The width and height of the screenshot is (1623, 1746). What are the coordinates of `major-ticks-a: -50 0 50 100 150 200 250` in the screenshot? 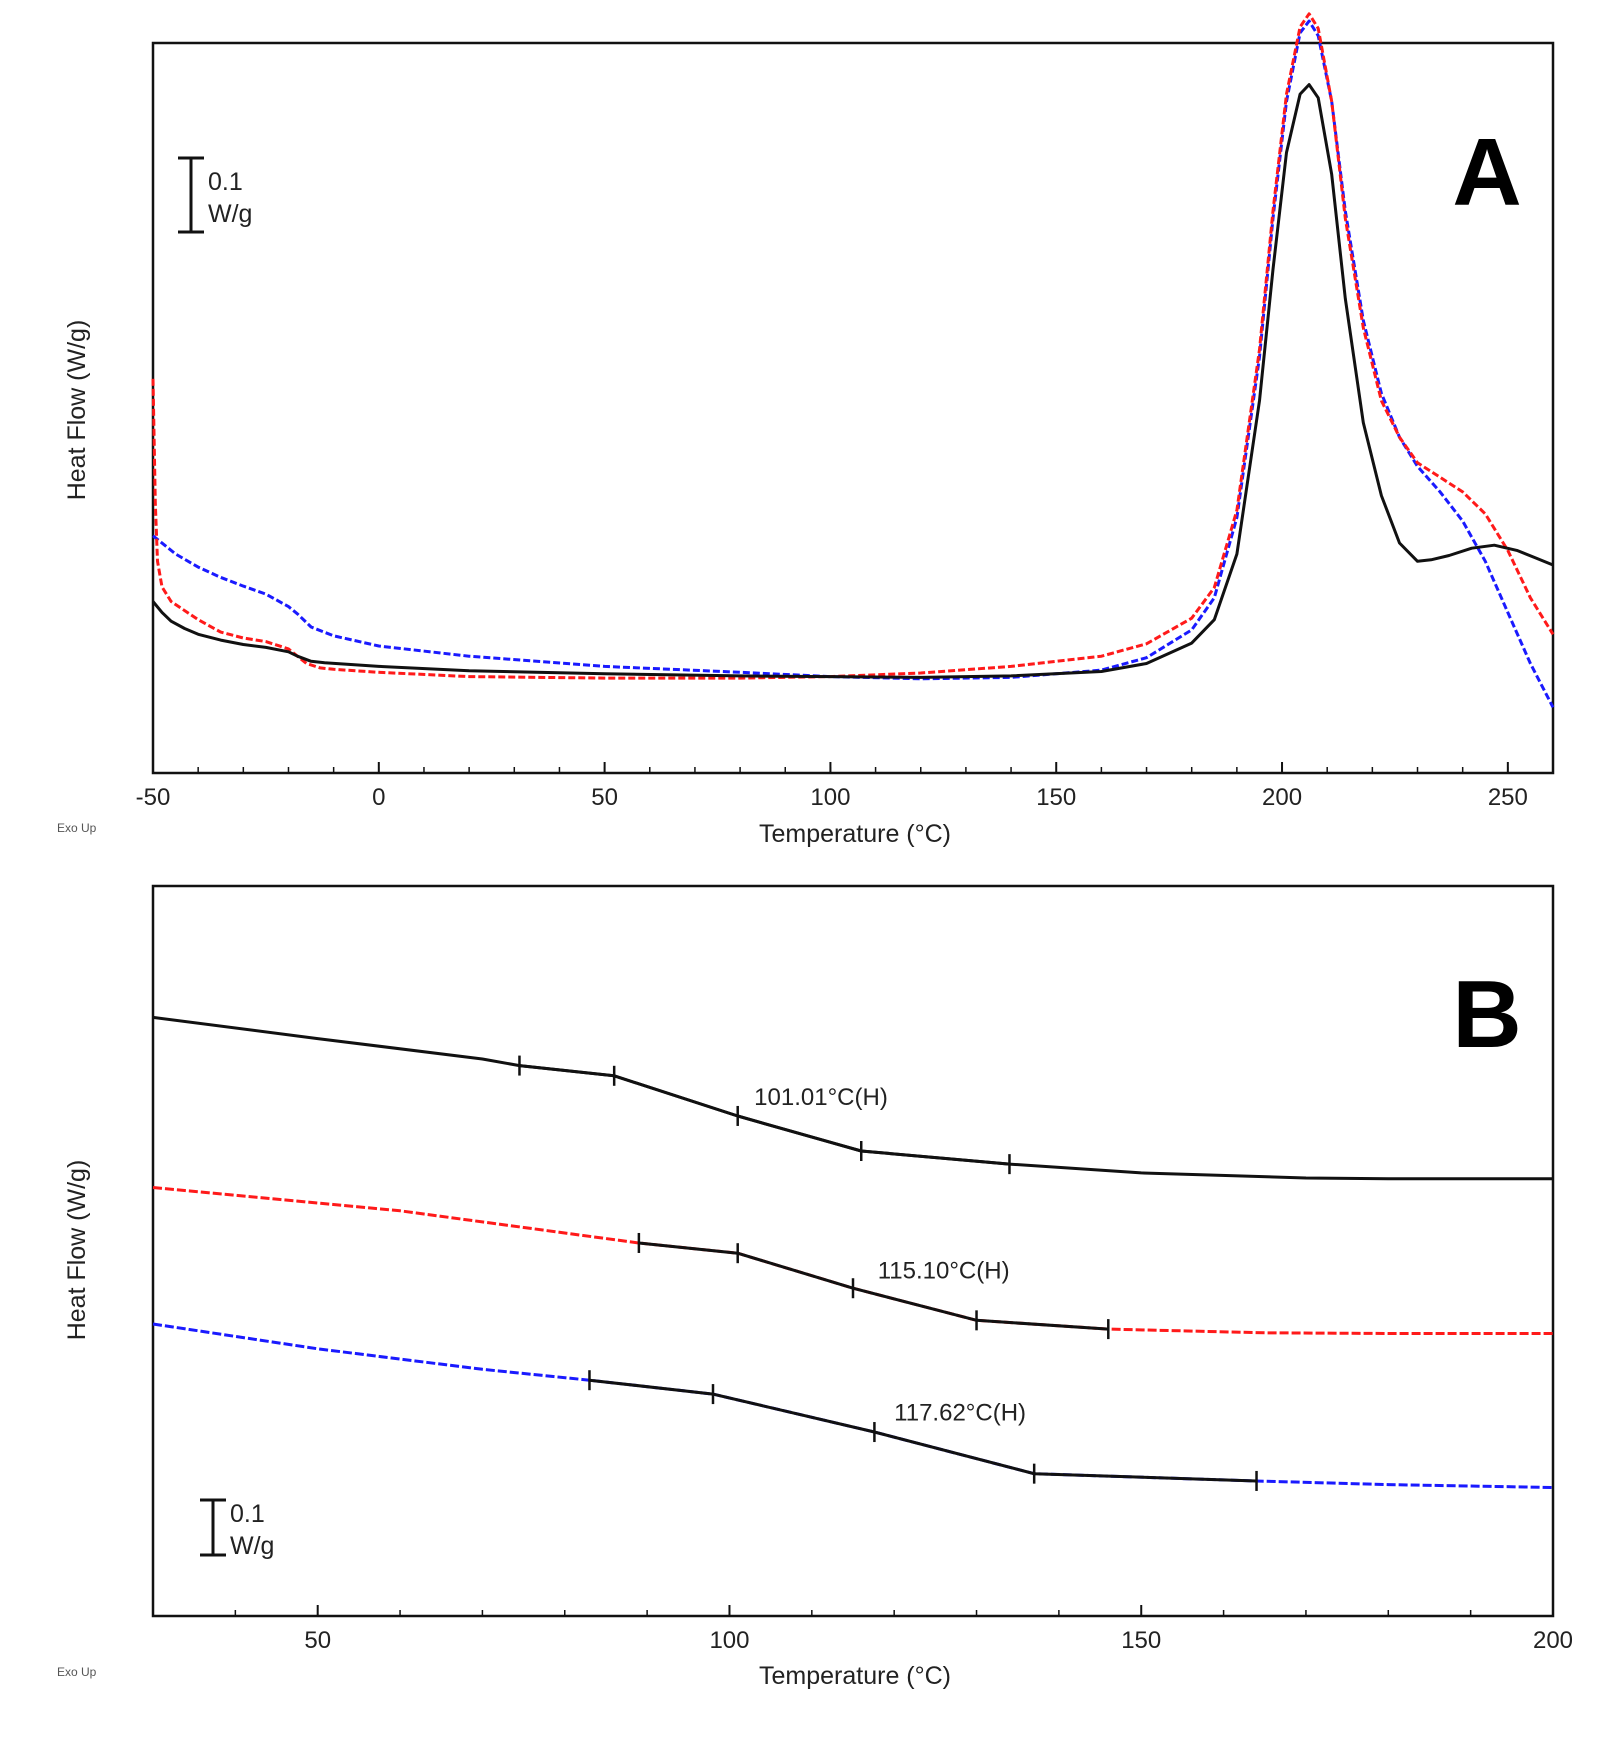 It's located at (832, 786).